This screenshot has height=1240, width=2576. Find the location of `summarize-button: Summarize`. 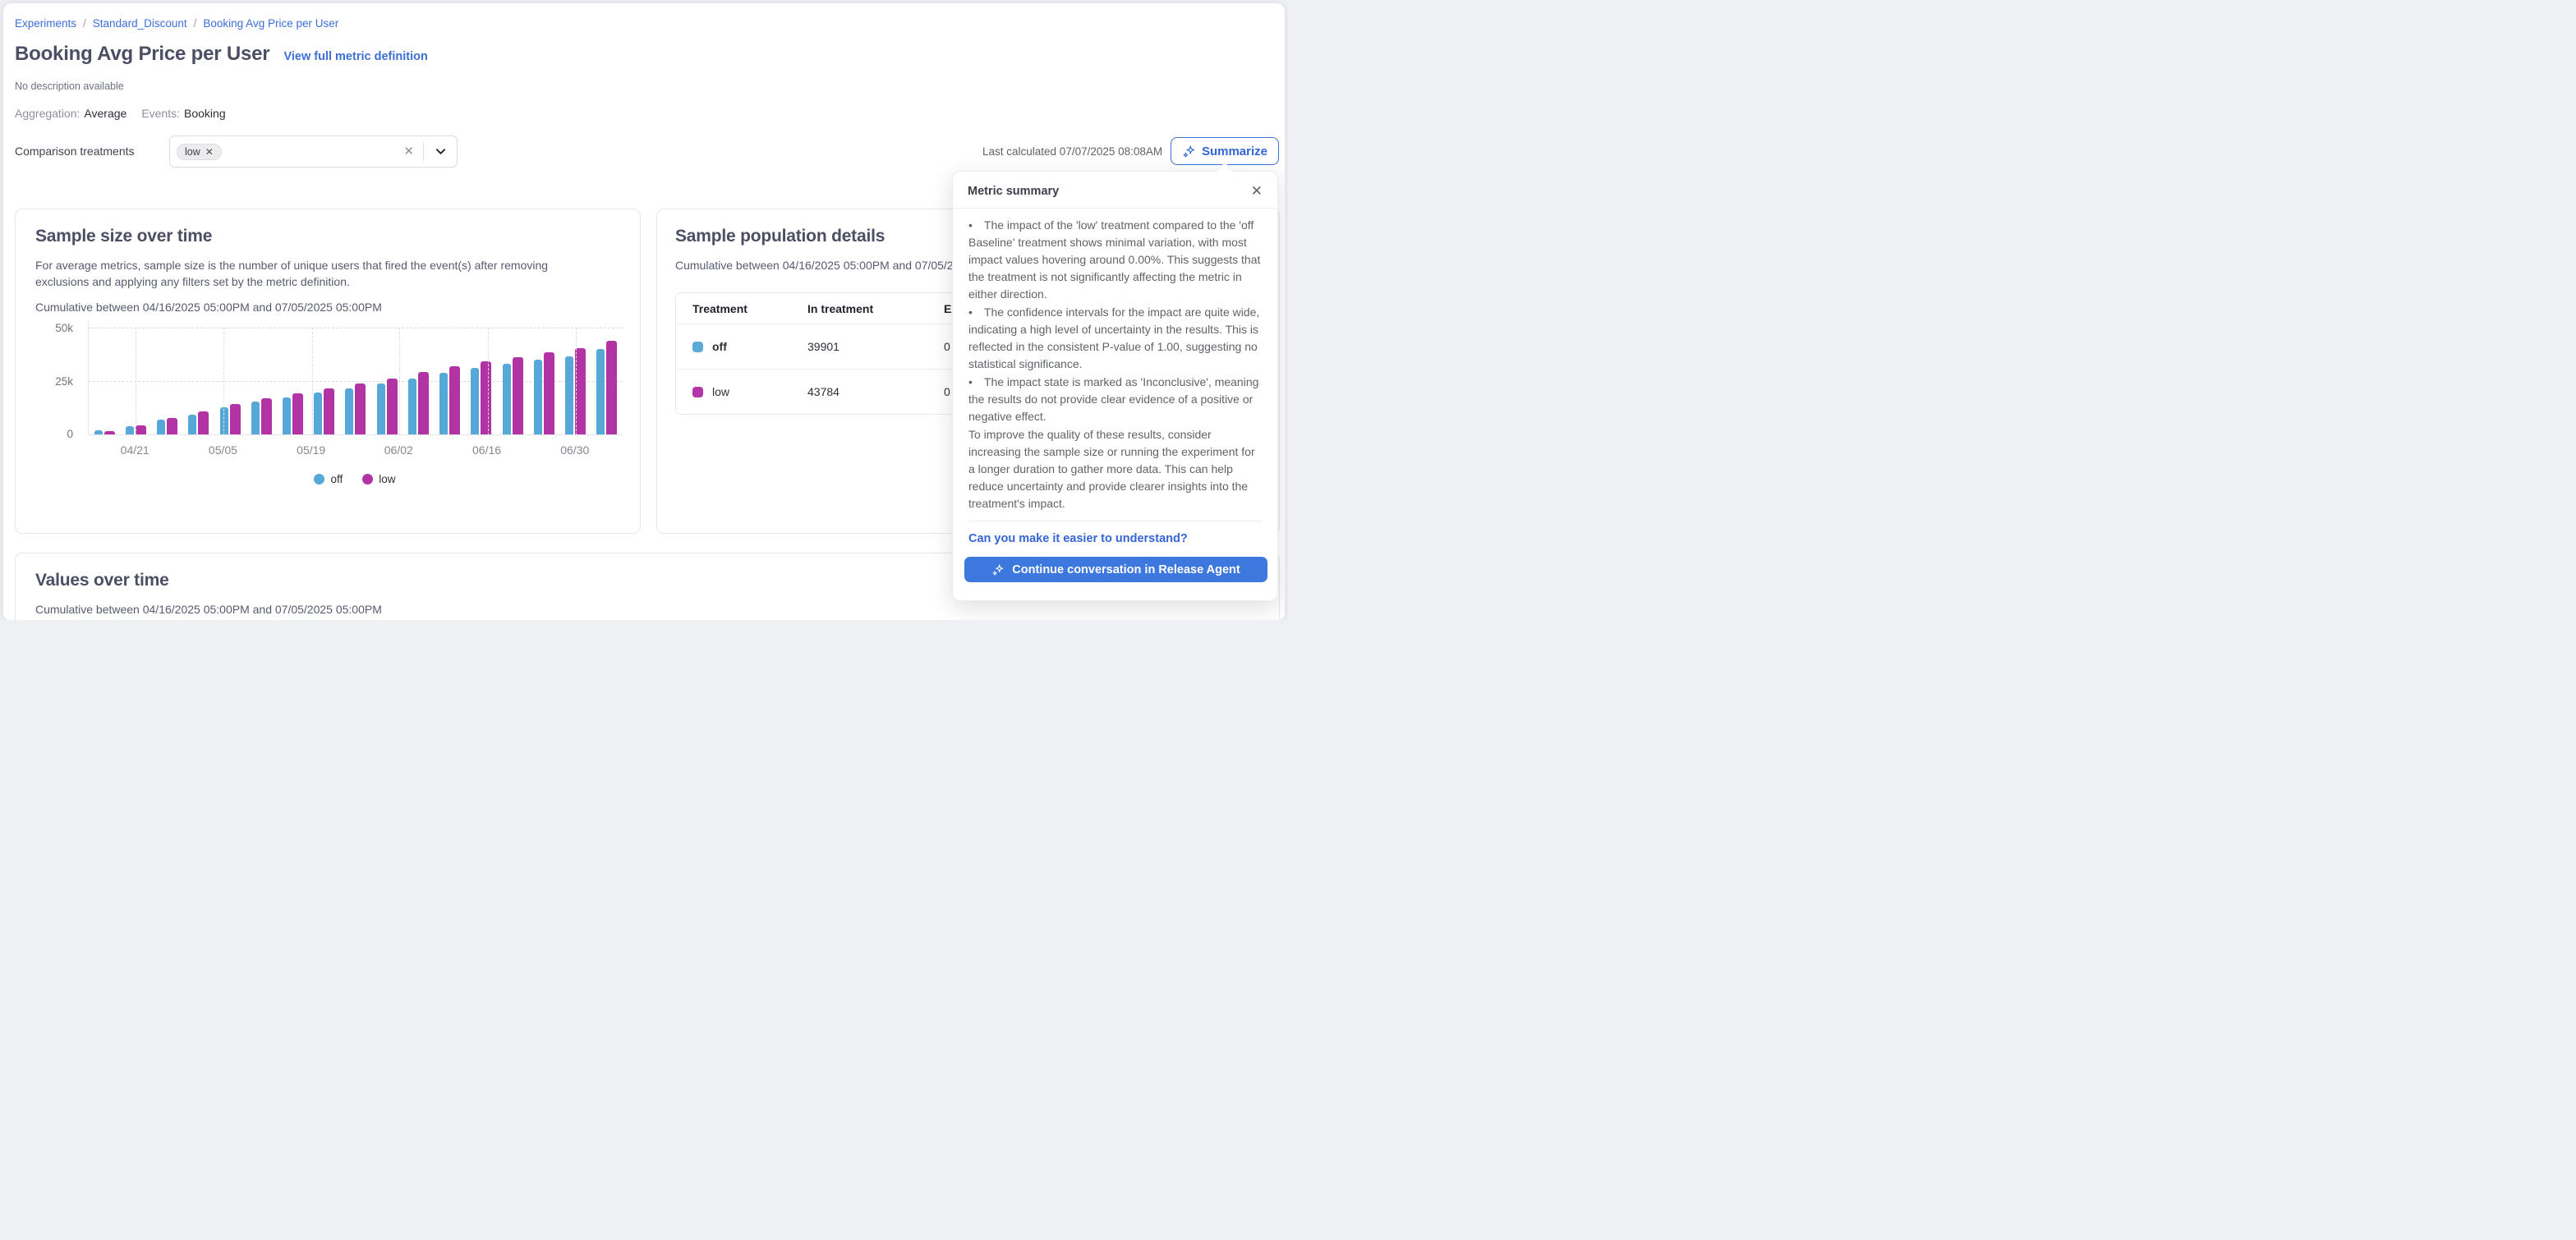

summarize-button: Summarize is located at coordinates (1225, 151).